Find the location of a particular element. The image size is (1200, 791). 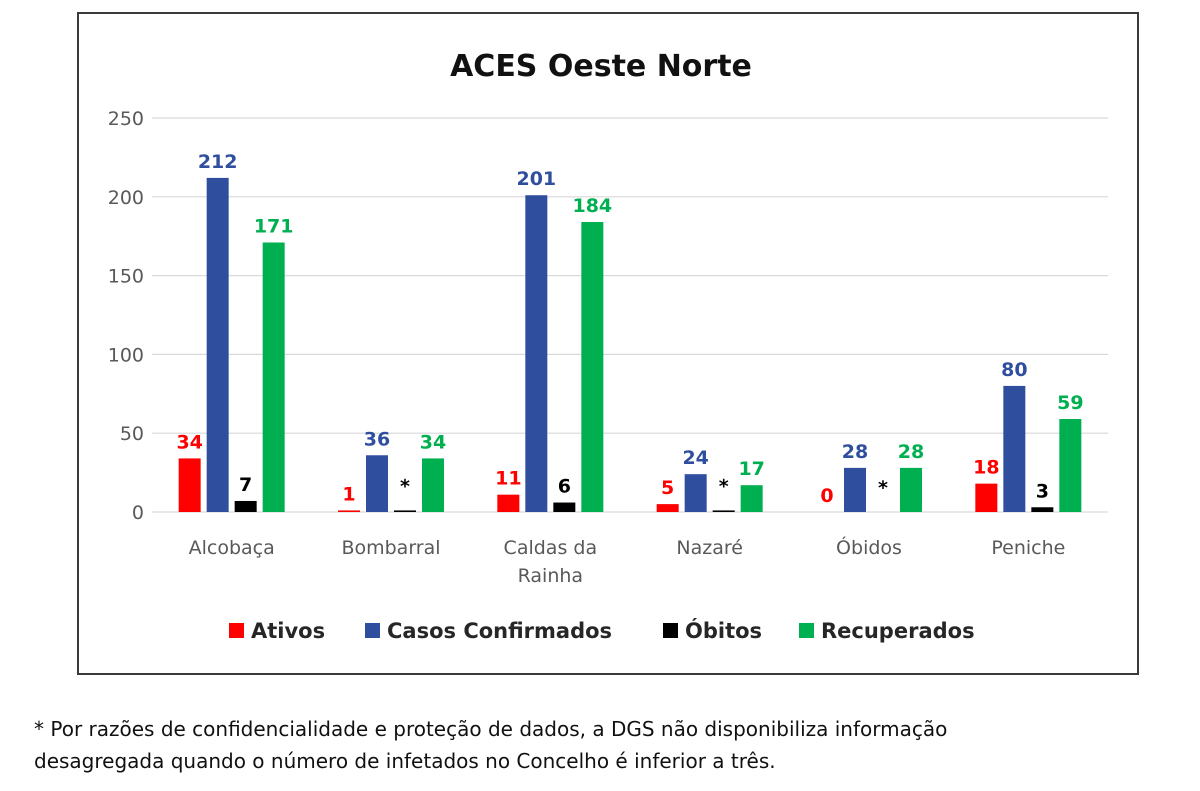

x-tick-label: Caldas da is located at coordinates (551, 548).